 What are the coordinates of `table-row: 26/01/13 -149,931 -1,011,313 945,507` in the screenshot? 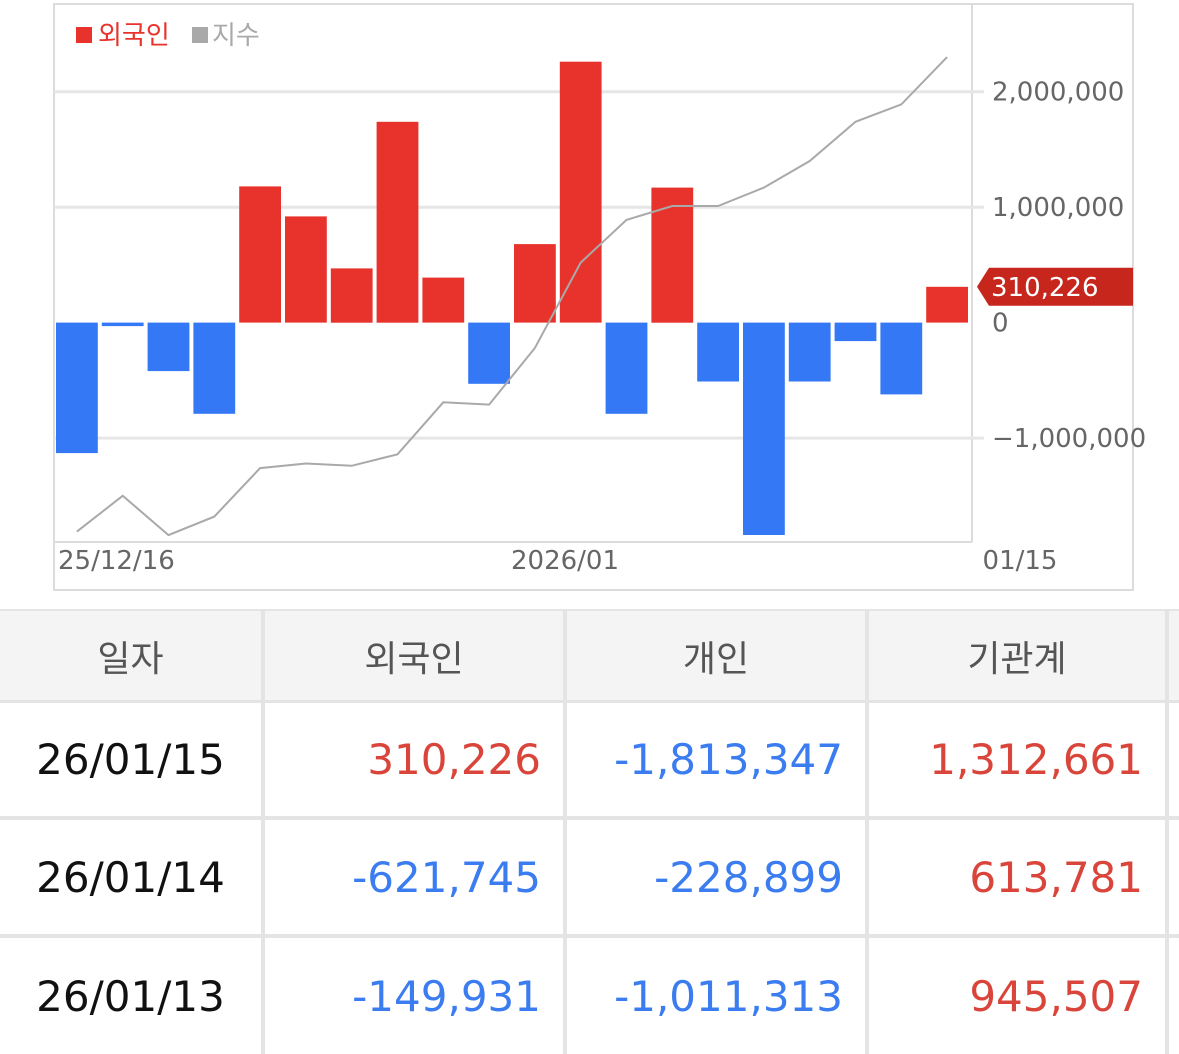 It's located at (589, 996).